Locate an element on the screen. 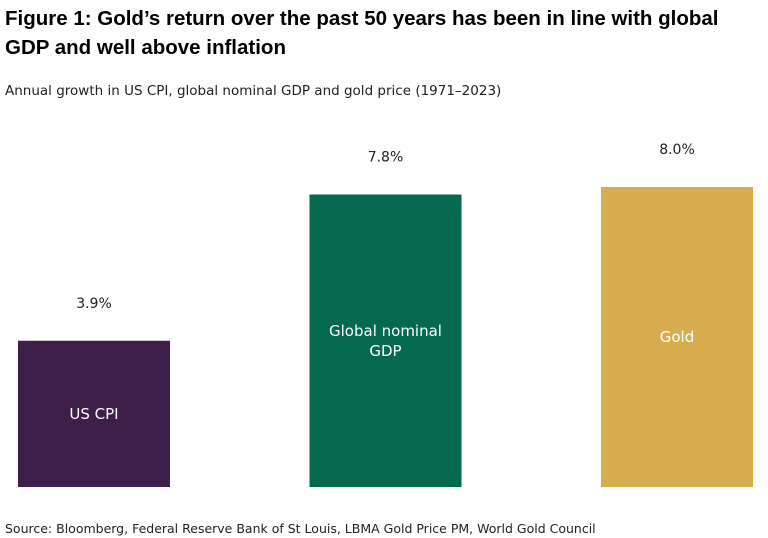 This screenshot has height=538, width=768. category-label-1: Global nominal GDP is located at coordinates (385, 341).